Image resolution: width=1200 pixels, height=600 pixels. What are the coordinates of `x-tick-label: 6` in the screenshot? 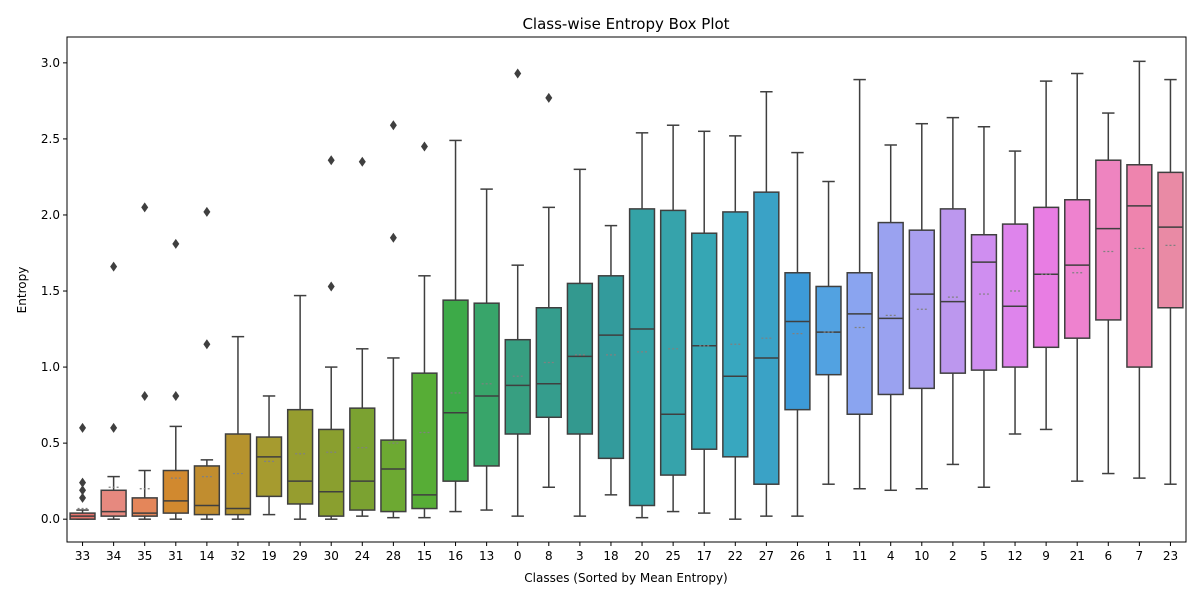 It's located at (1108, 556).